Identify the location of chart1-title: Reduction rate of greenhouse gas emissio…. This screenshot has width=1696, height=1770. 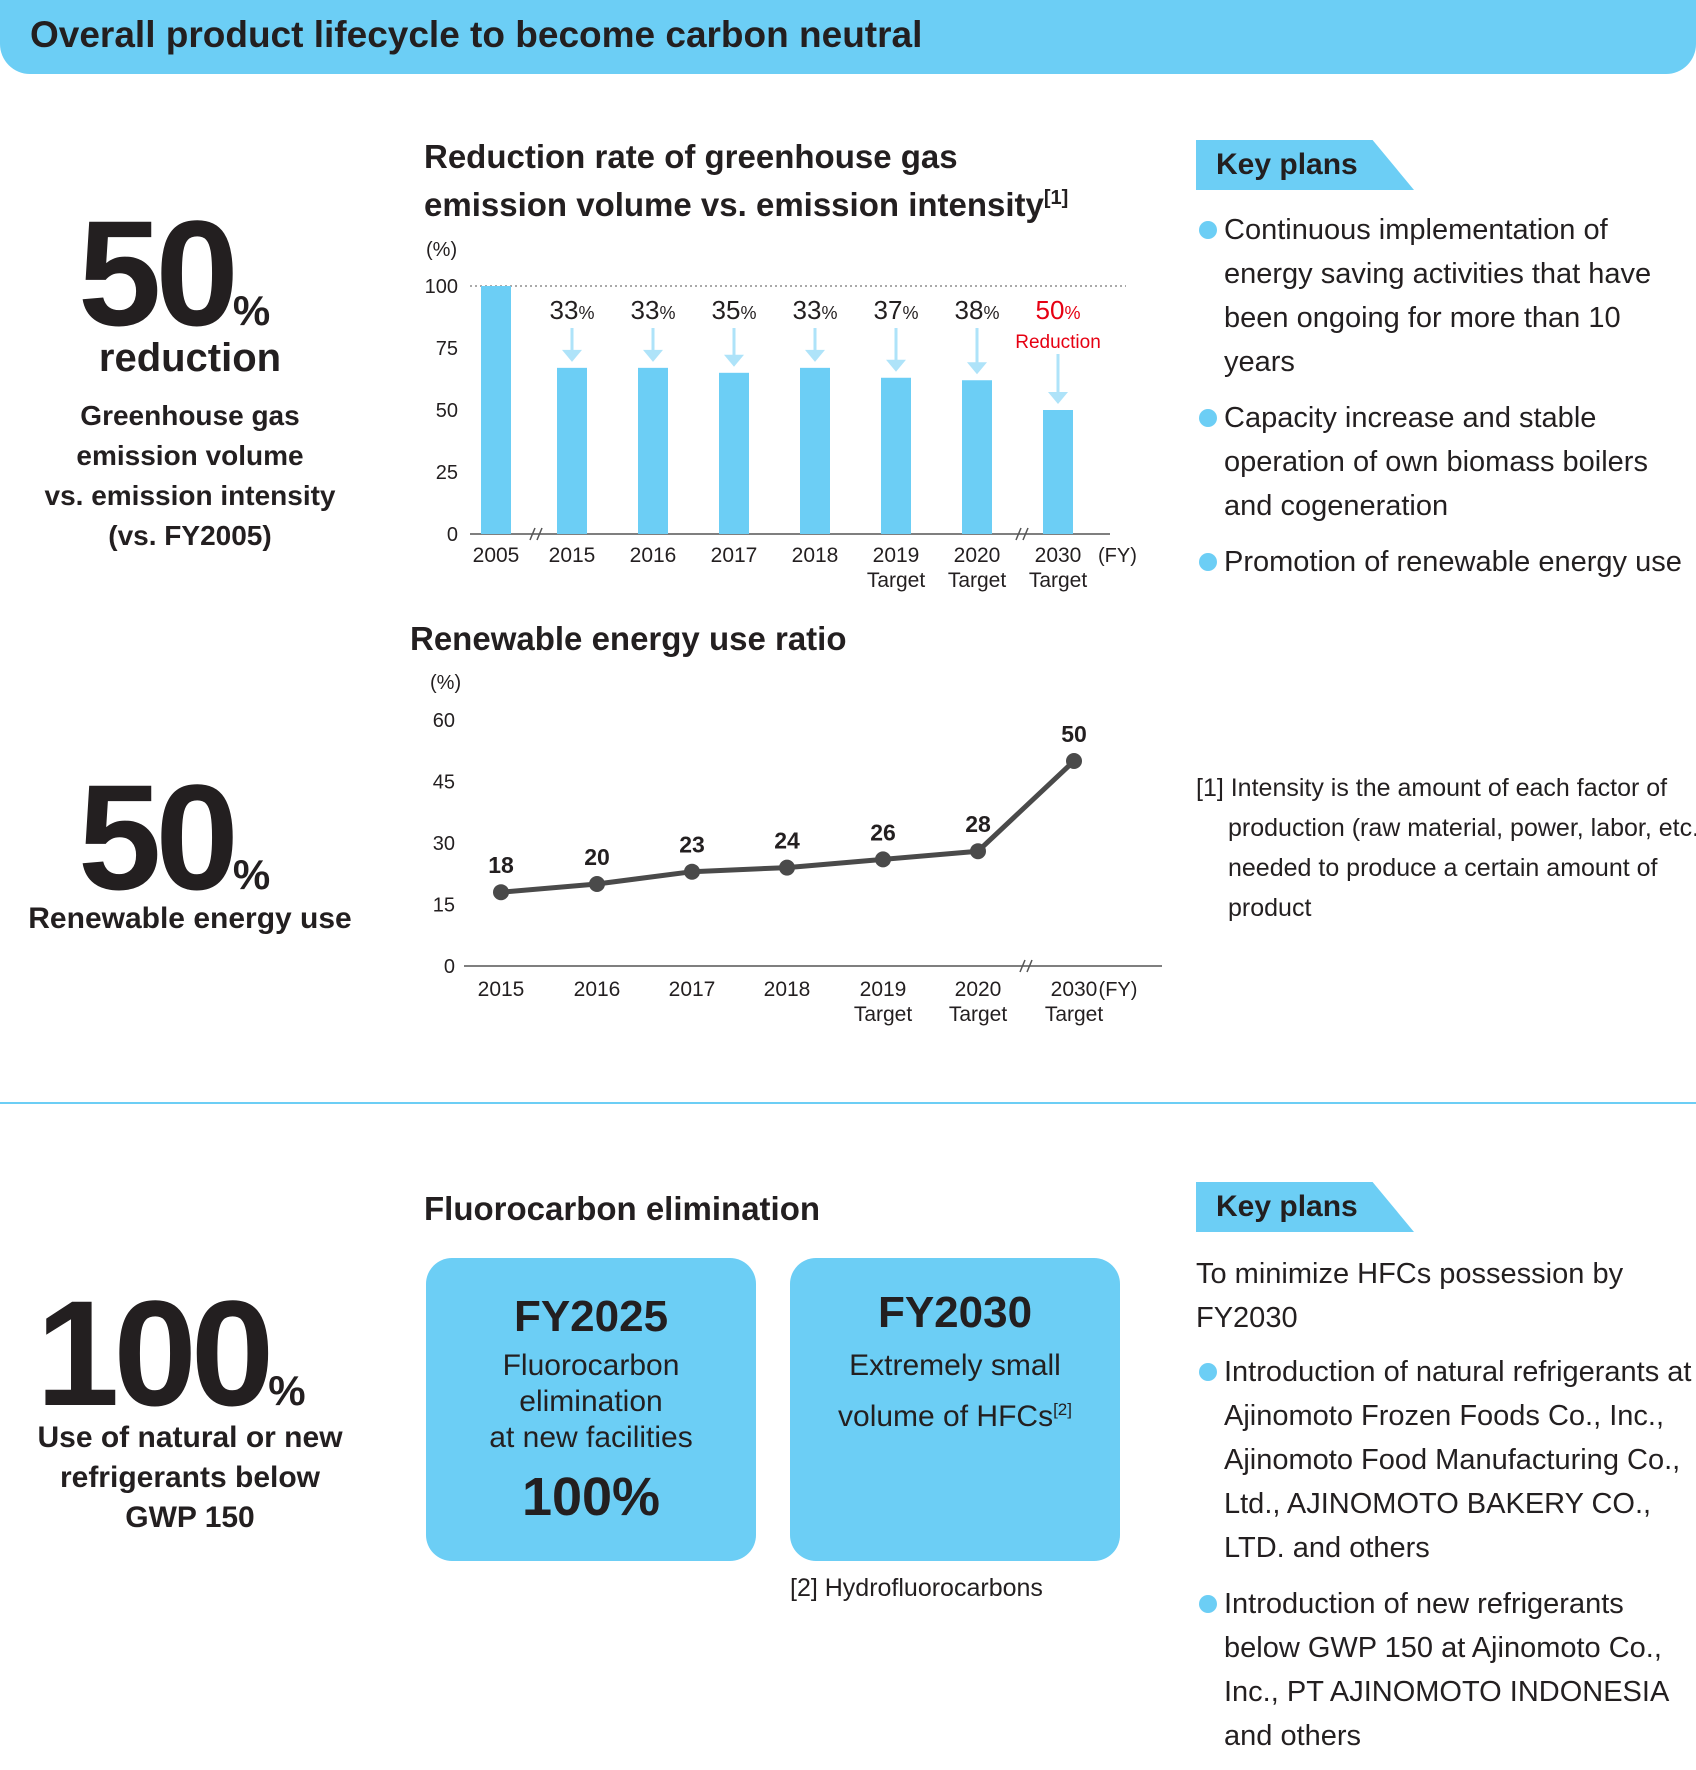
(746, 180).